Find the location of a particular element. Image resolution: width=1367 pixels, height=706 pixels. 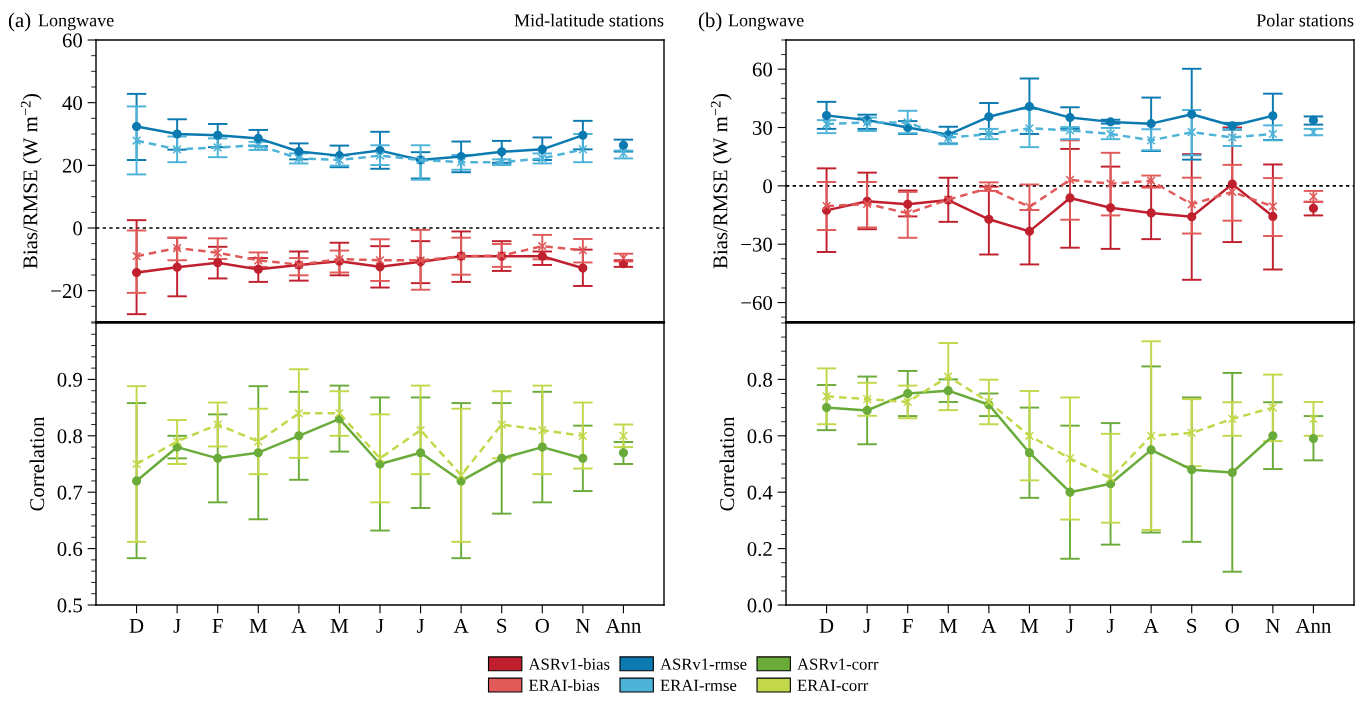

y-tick-label: 0.5 is located at coordinates (69, 605).